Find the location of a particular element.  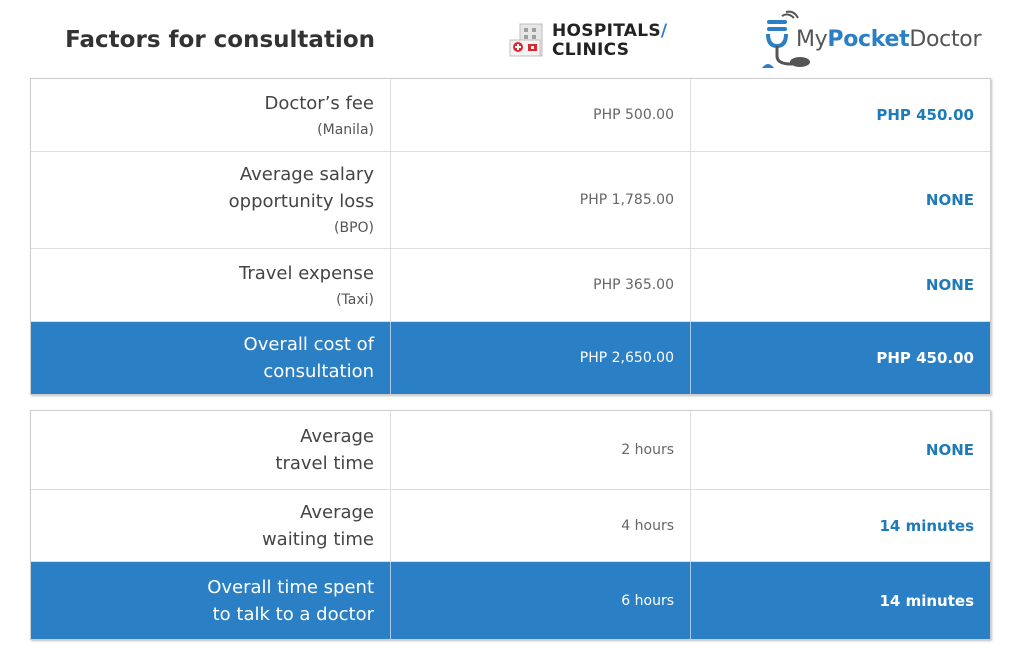

row-label: Doctor’s fee is located at coordinates (319, 103).